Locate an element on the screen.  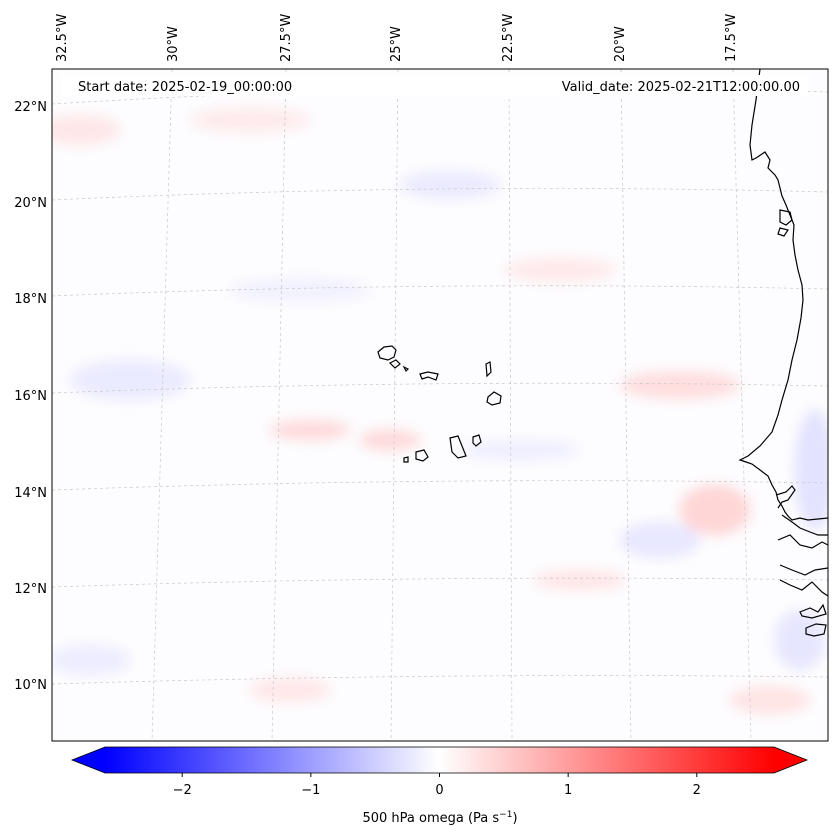
island-santo-antao is located at coordinates (387, 353).